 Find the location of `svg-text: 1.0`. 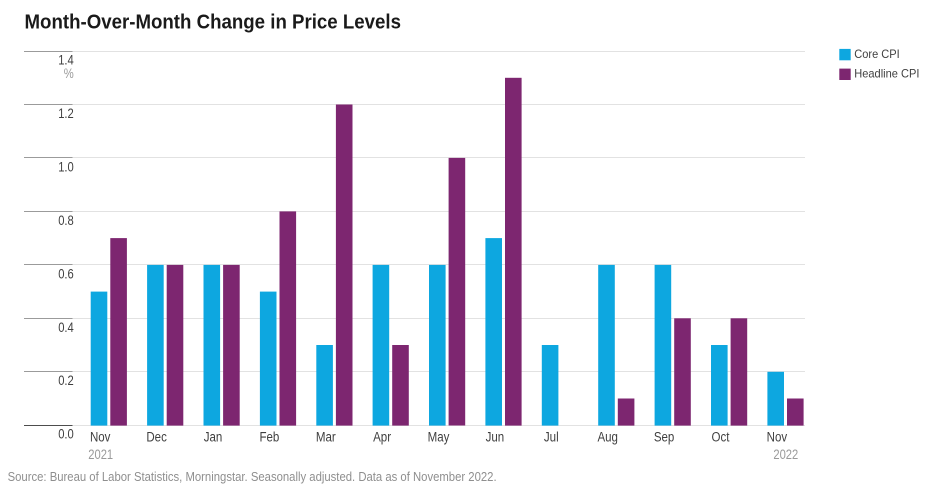

svg-text: 1.0 is located at coordinates (66, 166).